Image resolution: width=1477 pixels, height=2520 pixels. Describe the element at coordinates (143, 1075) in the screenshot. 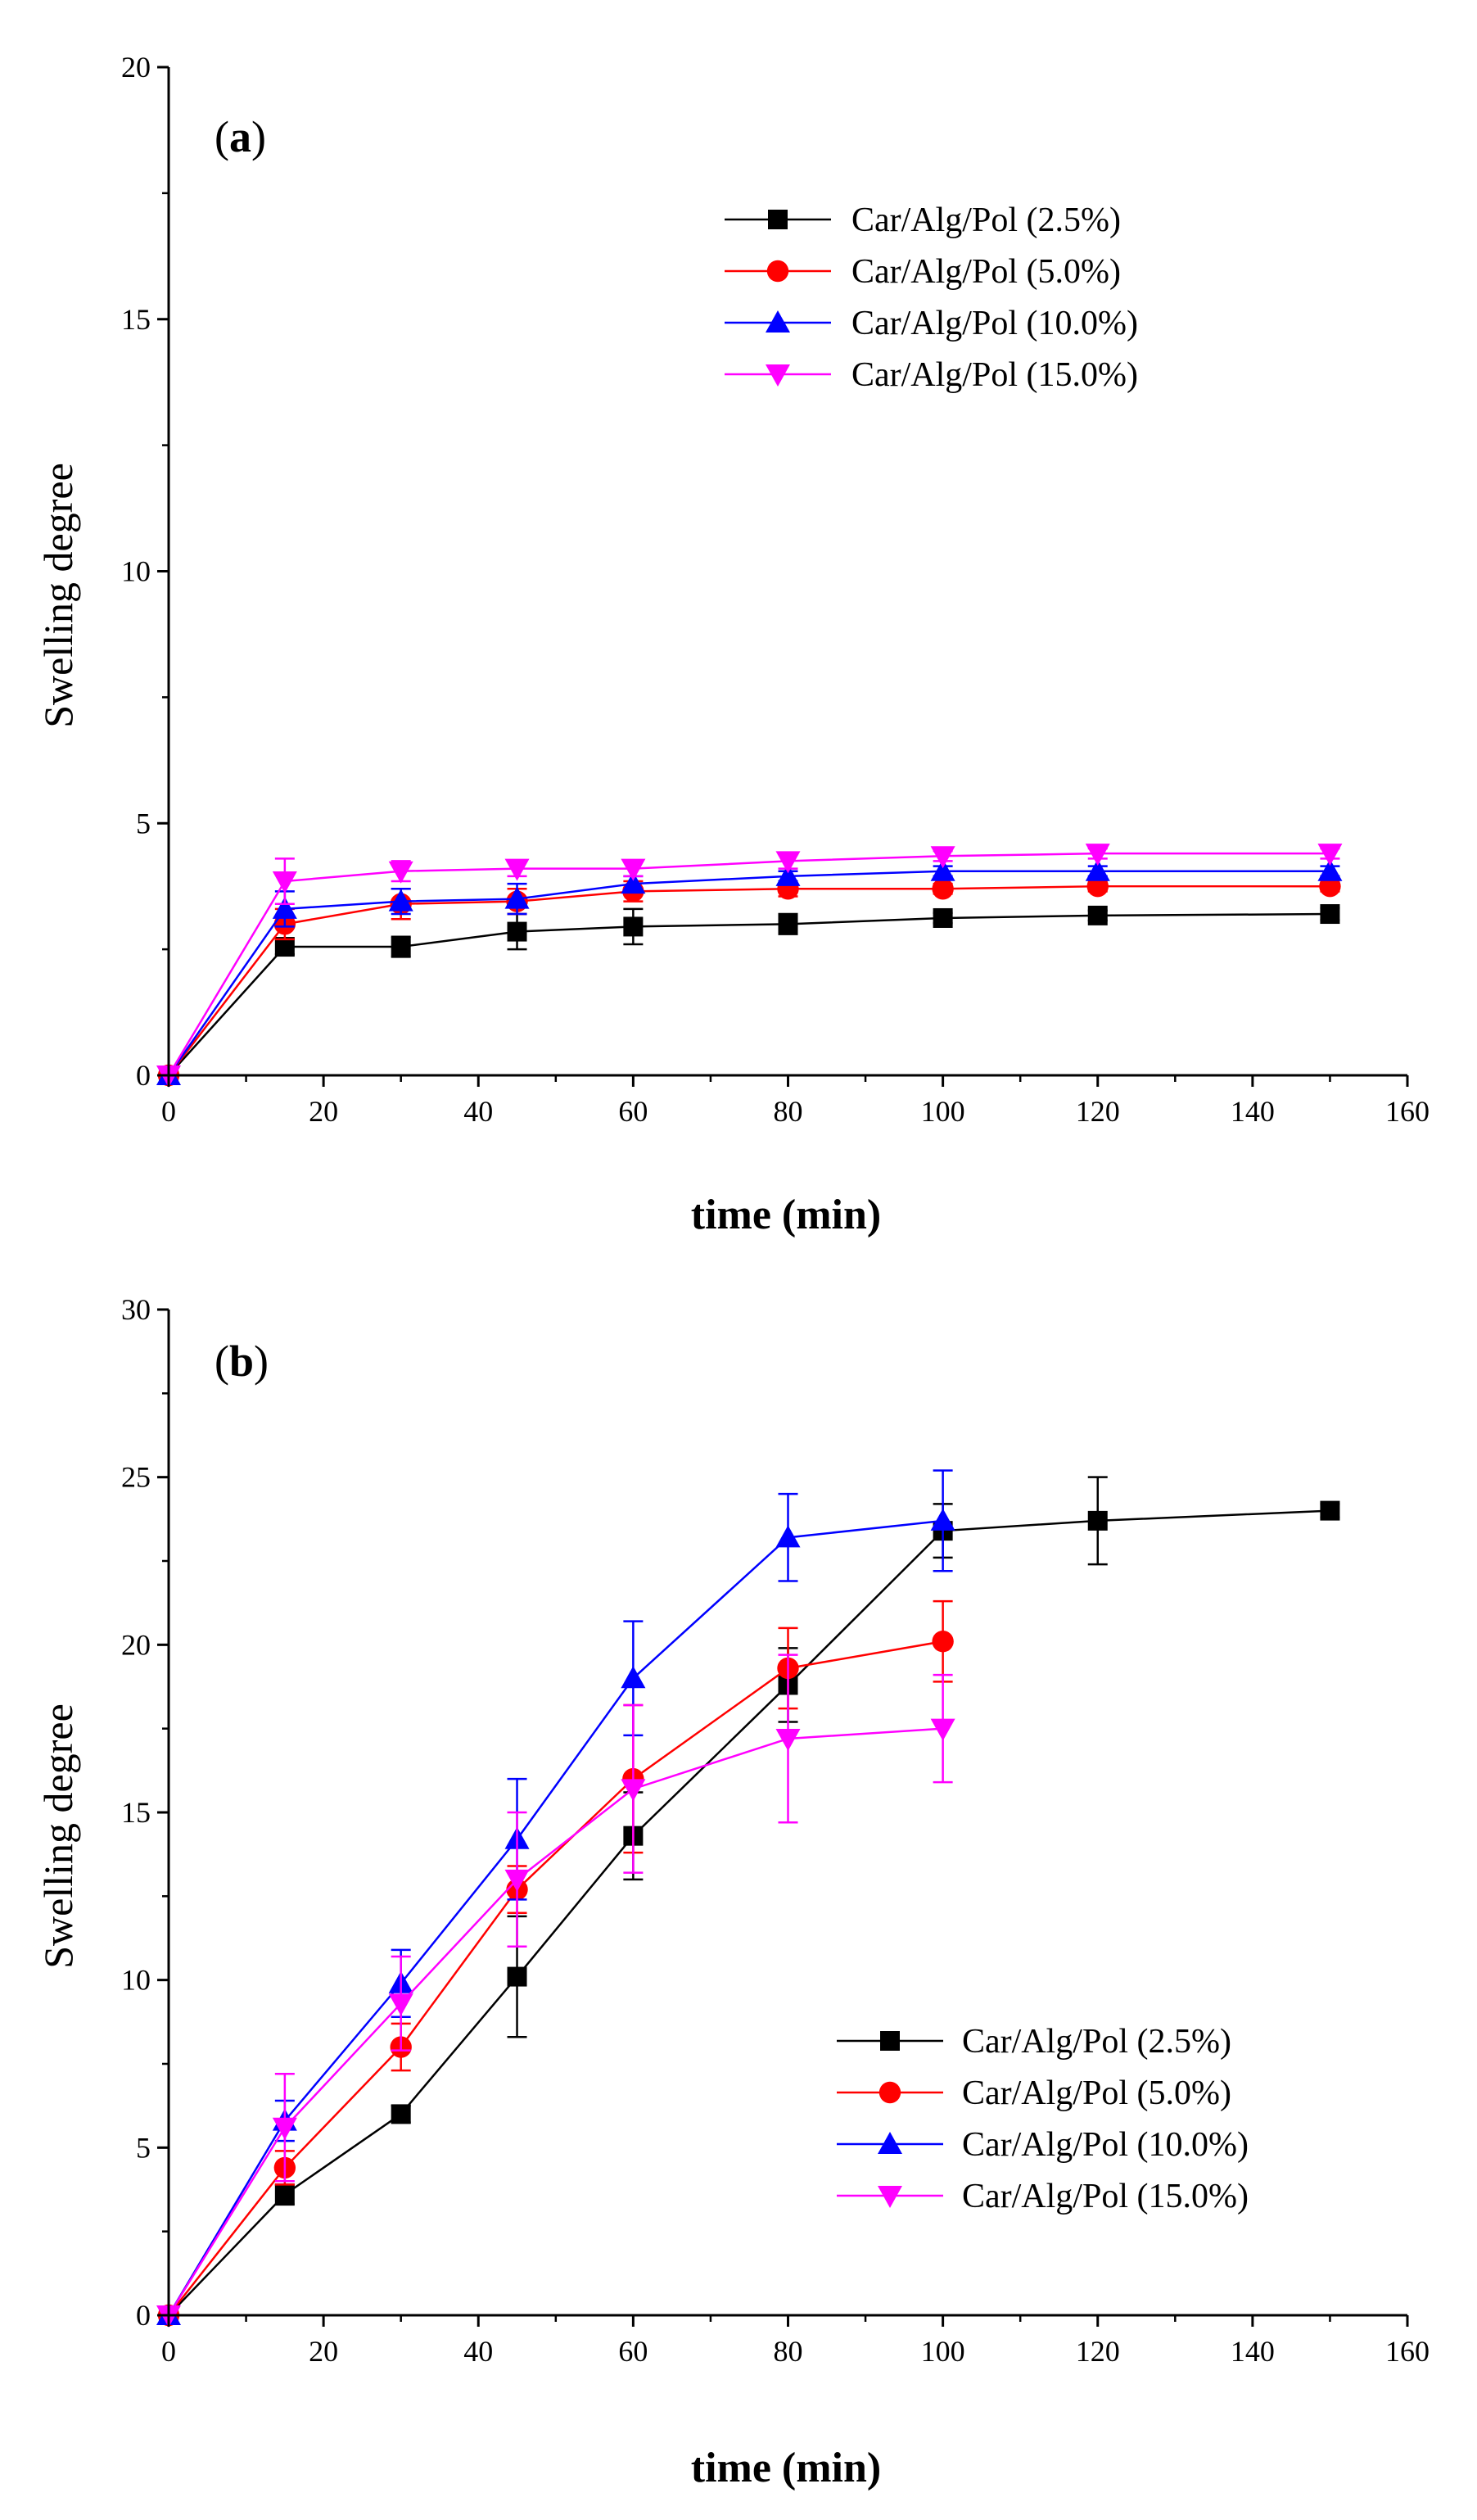

I see `chart-a-y-tick-label: 0` at that location.